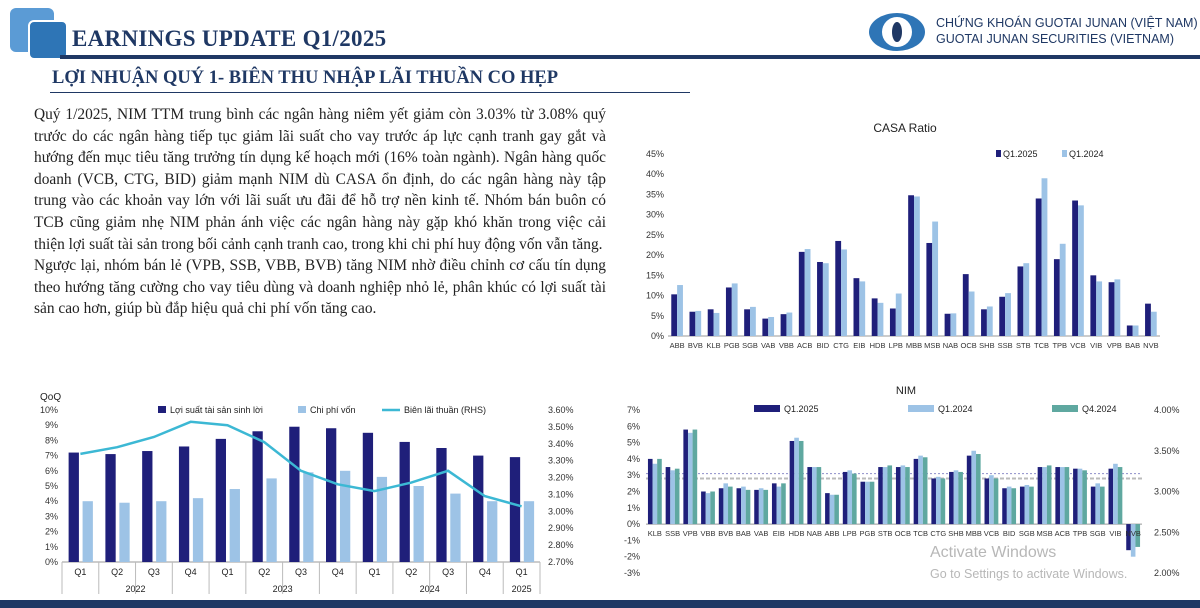 The width and height of the screenshot is (1200, 608). Describe the element at coordinates (779, 533) in the screenshot. I see `x-tick-label: EIB` at that location.